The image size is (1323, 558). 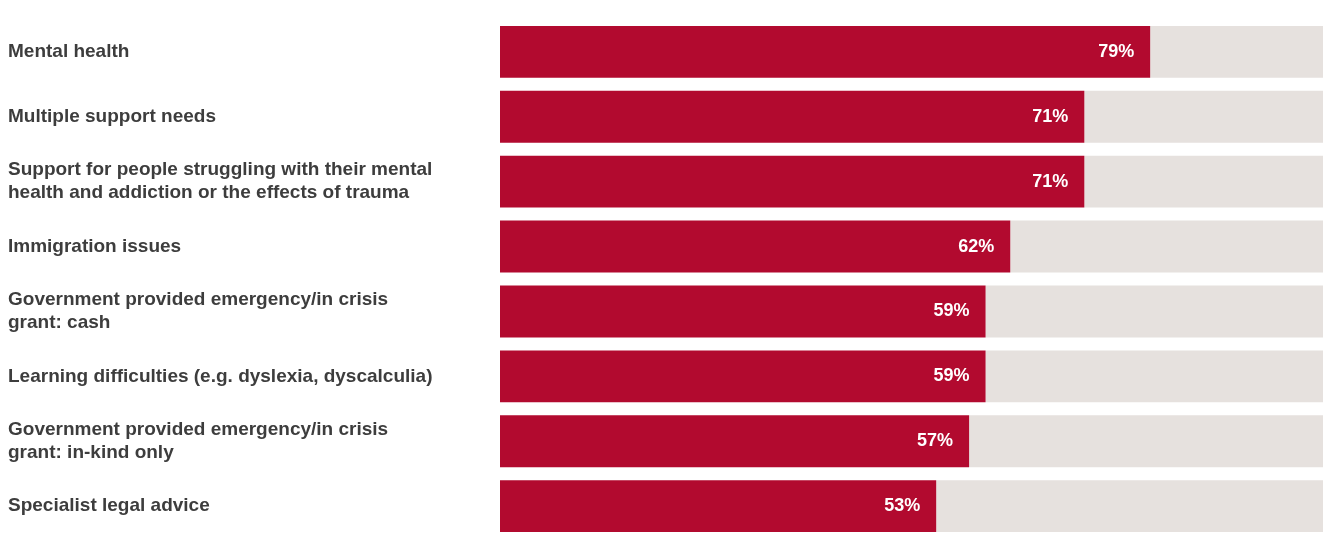 I want to click on y-tick-label: Government provided emergency/in crisis grant: in-kind only, so click(x=198, y=440).